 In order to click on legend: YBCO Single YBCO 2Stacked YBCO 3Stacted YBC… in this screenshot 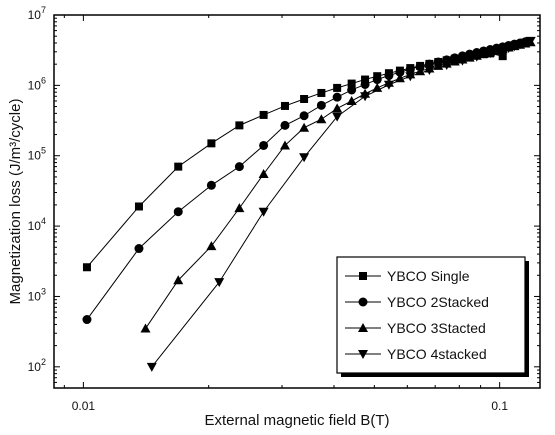, I will do `click(432, 316)`.